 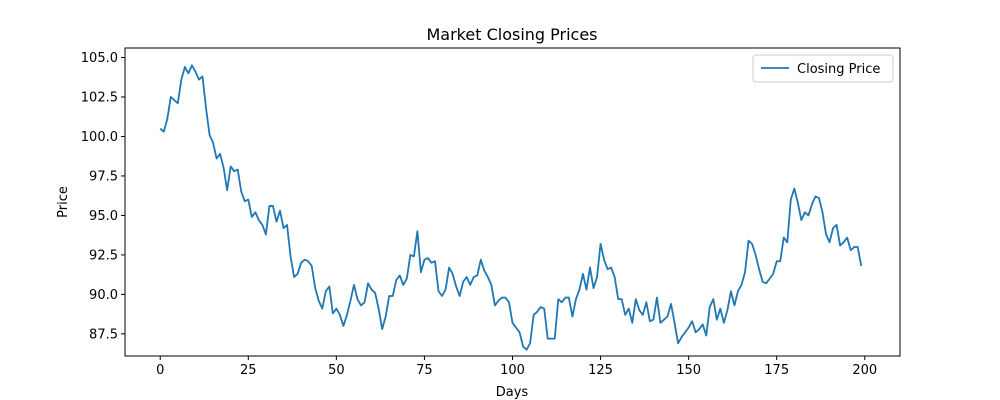 I want to click on x-tick-label: 25, so click(x=248, y=370).